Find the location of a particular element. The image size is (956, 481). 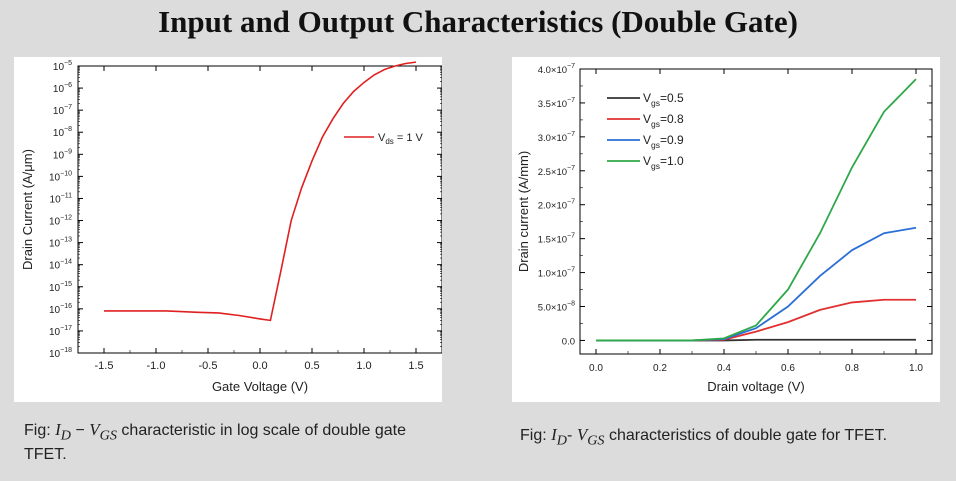

x-tick-label: -1.0 is located at coordinates (156, 366).